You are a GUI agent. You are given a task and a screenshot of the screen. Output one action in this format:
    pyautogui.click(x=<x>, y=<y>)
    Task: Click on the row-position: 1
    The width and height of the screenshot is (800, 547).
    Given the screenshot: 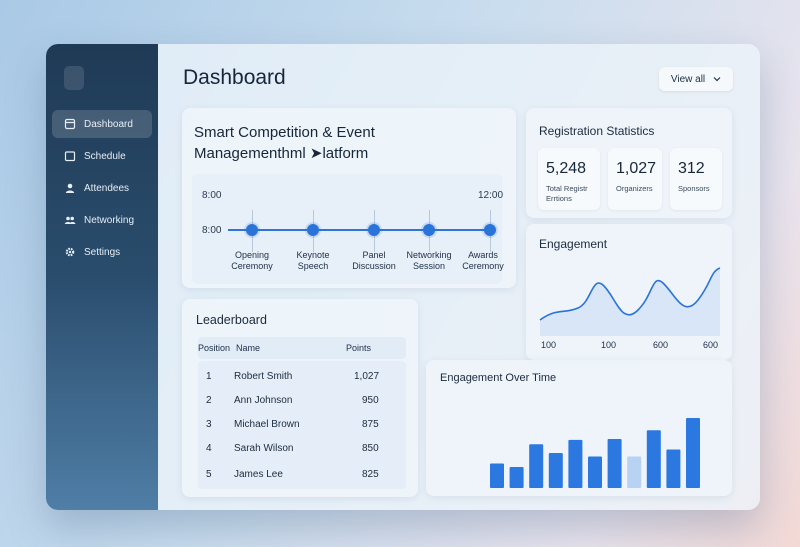 What is the action you would take?
    pyautogui.click(x=209, y=376)
    